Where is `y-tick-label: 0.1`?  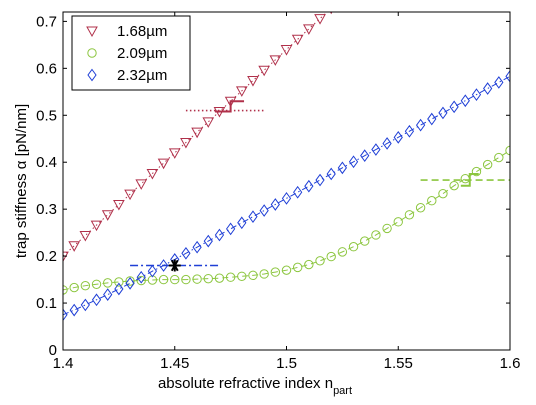
y-tick-label: 0.1 is located at coordinates (46, 303).